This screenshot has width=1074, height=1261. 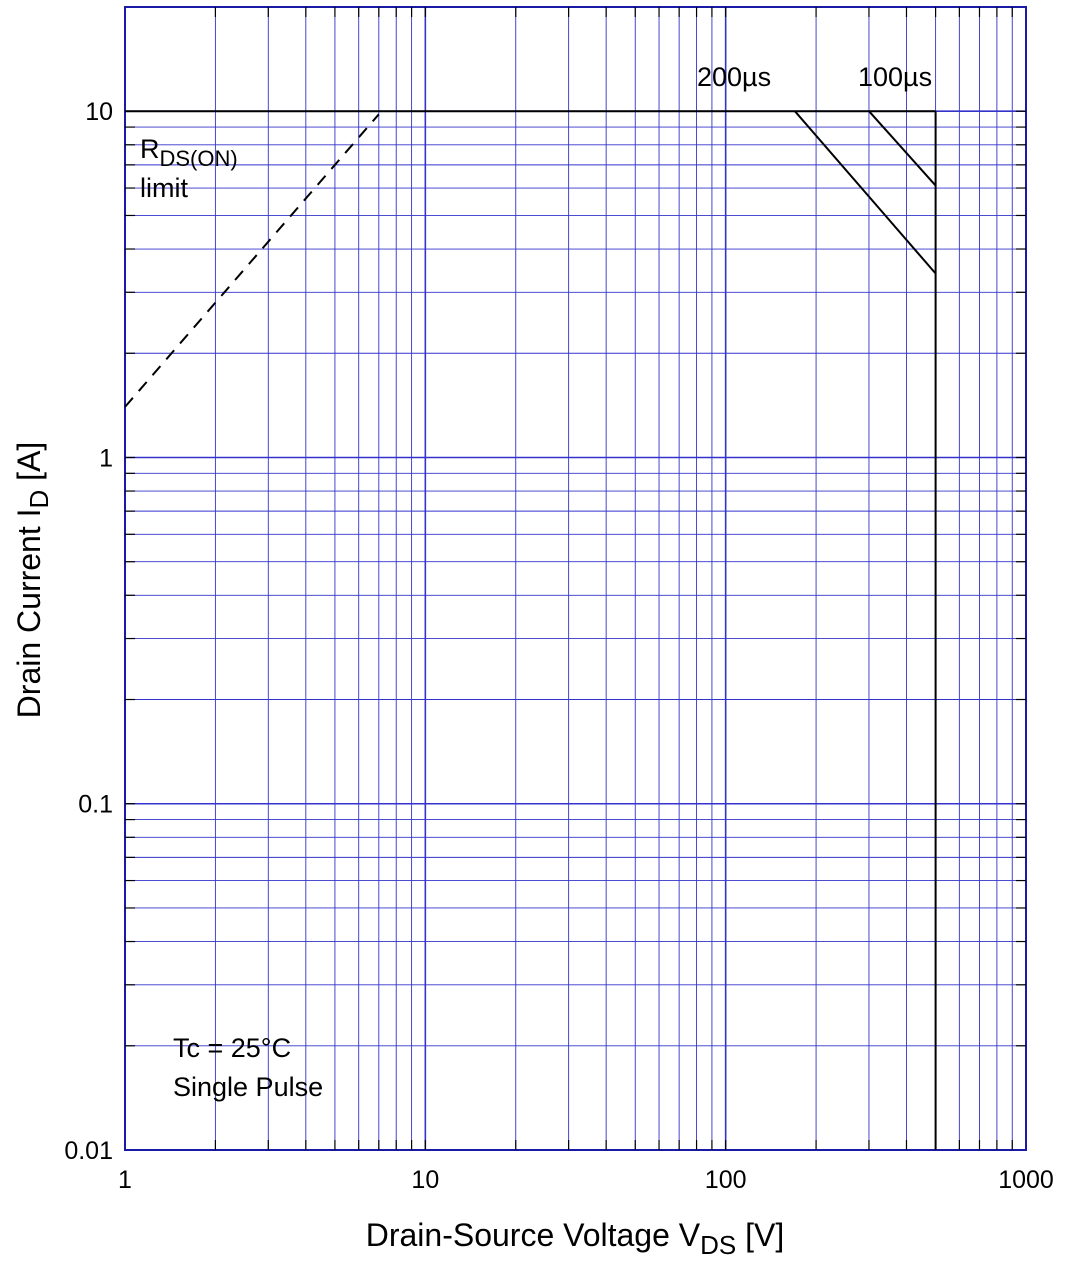 I want to click on x-tick-label: 1000, so click(x=1026, y=1180).